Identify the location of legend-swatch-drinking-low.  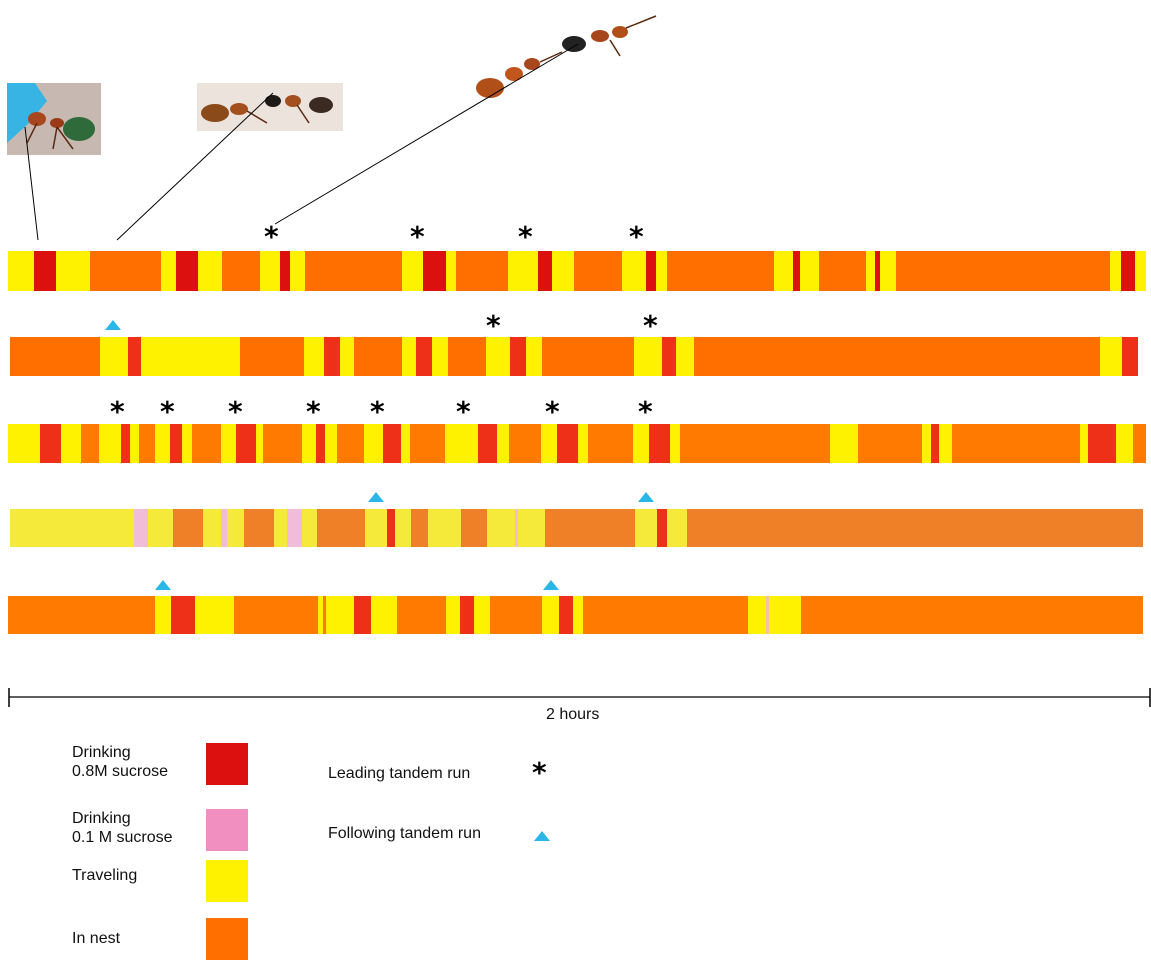
(227, 830).